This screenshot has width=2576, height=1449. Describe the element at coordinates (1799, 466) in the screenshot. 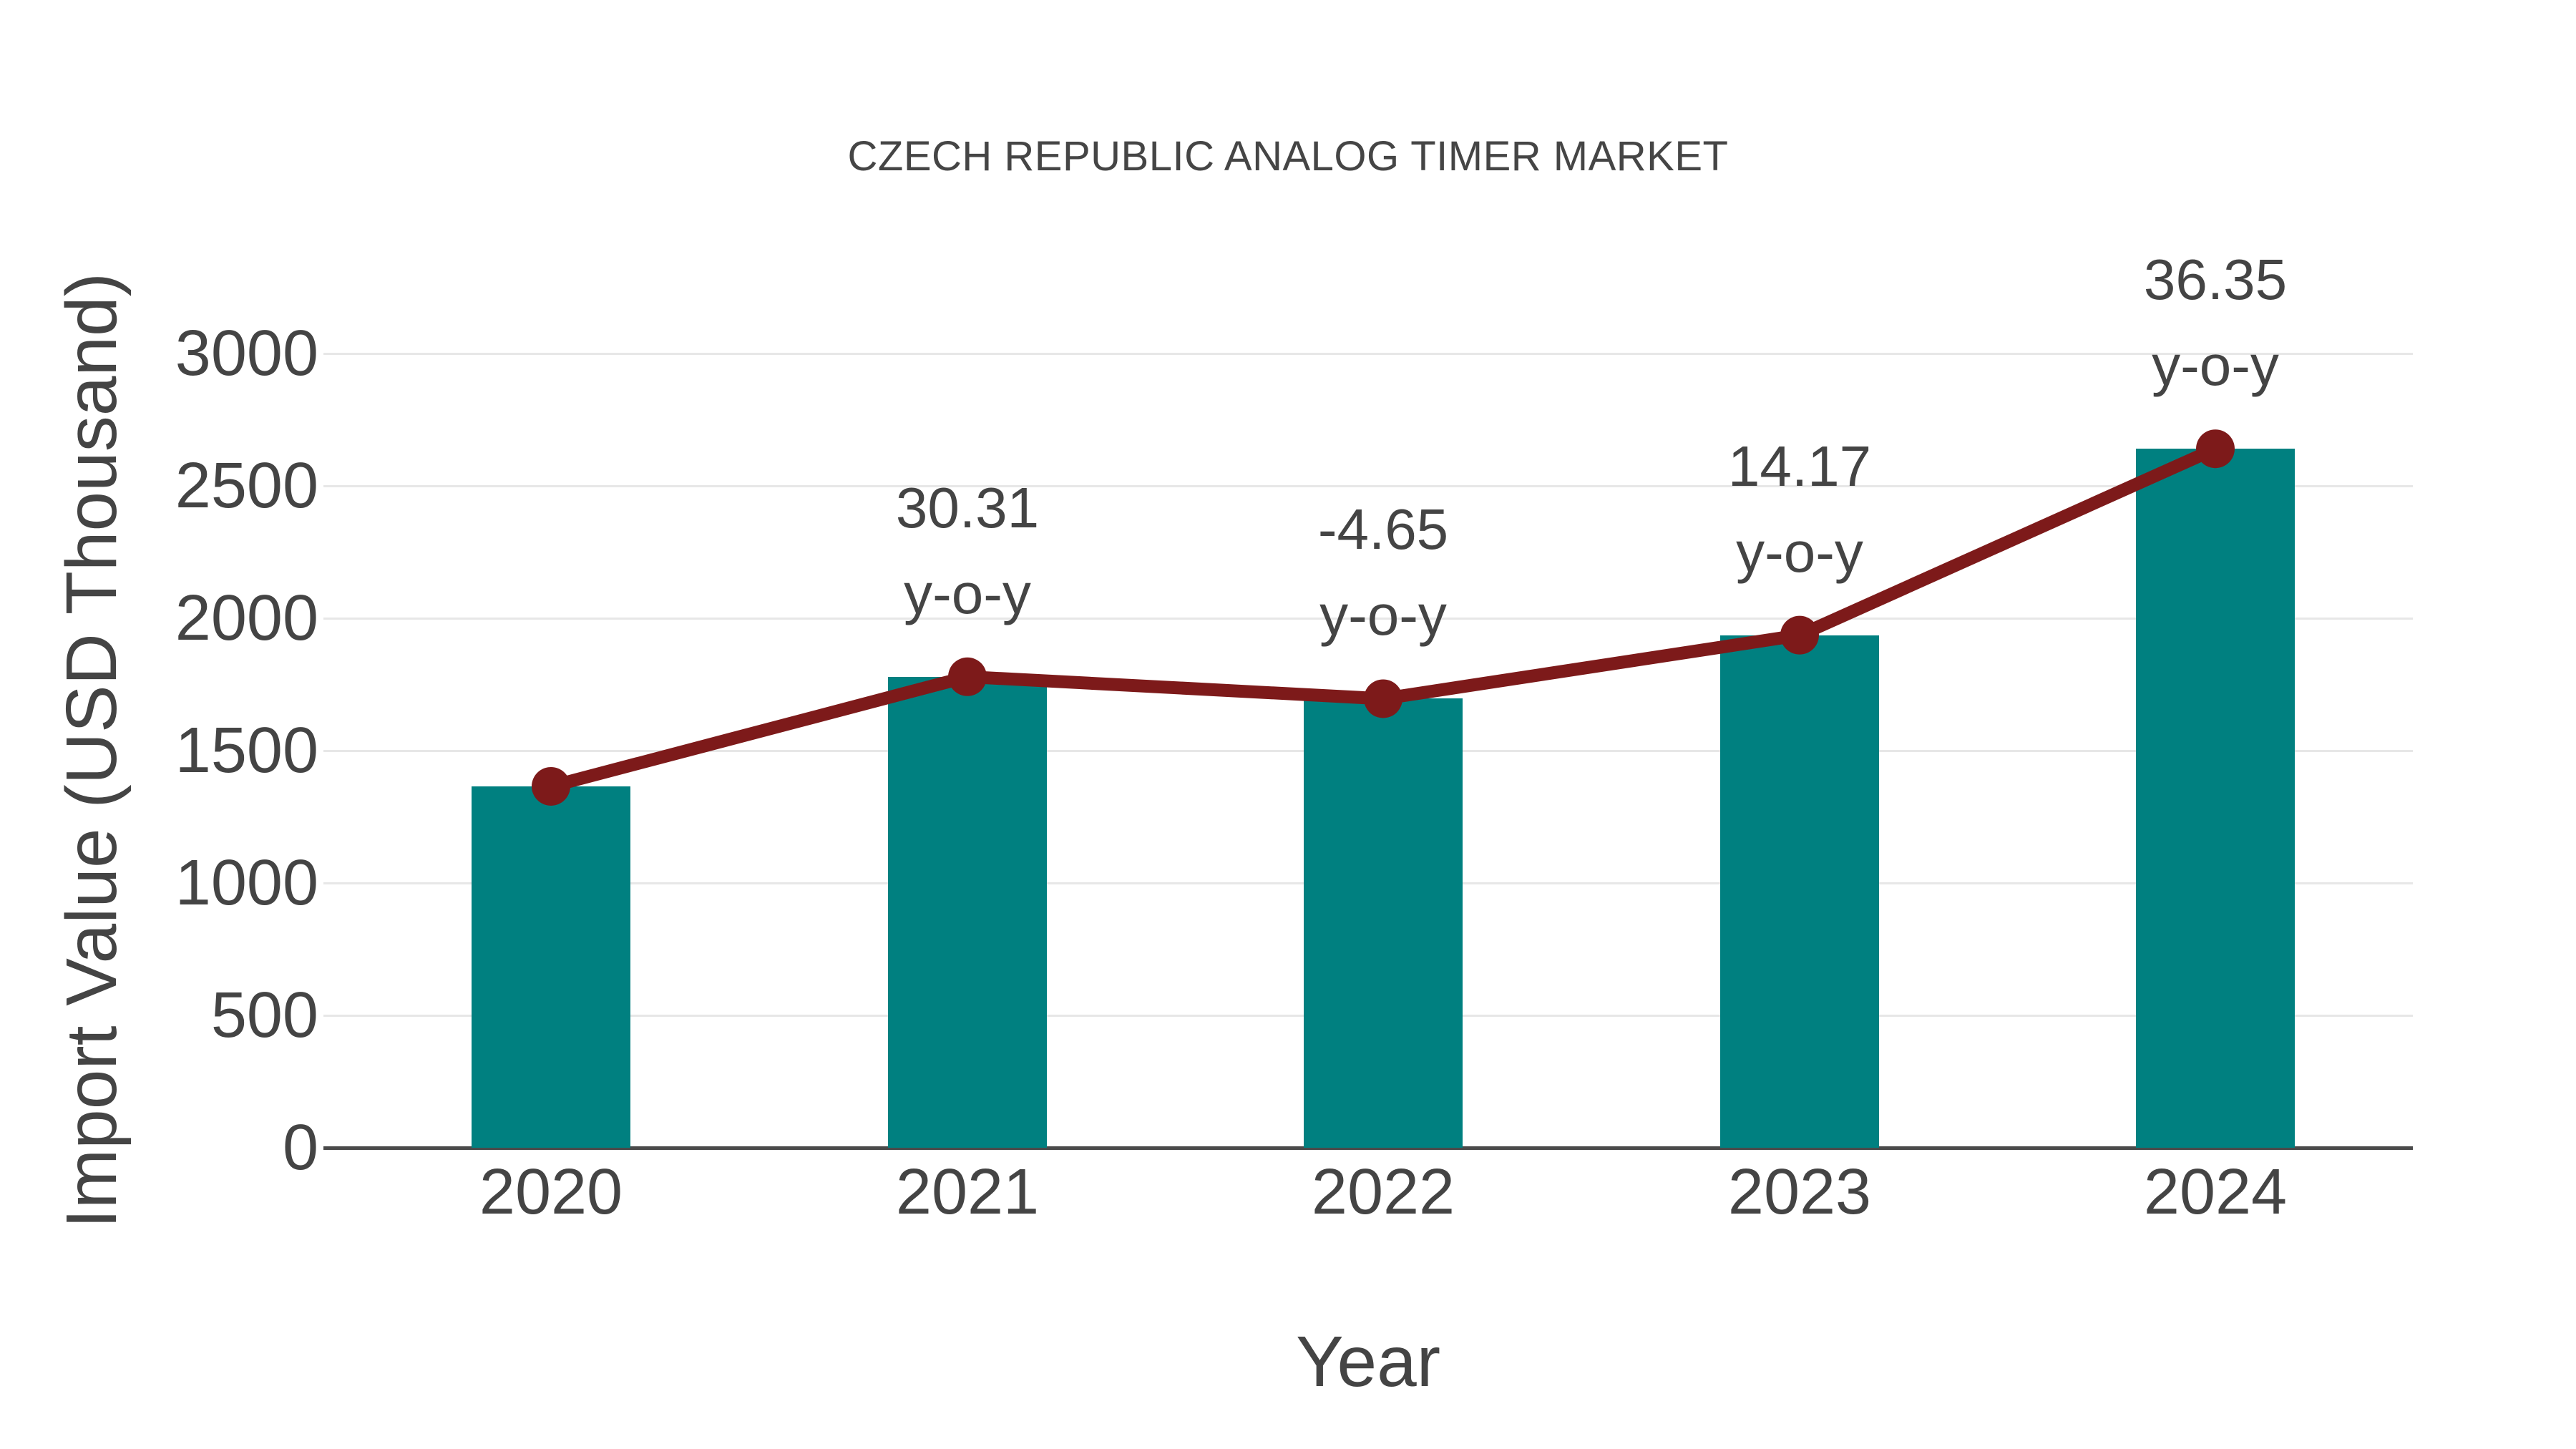

I see `annotation-2023-value: 14.17` at that location.